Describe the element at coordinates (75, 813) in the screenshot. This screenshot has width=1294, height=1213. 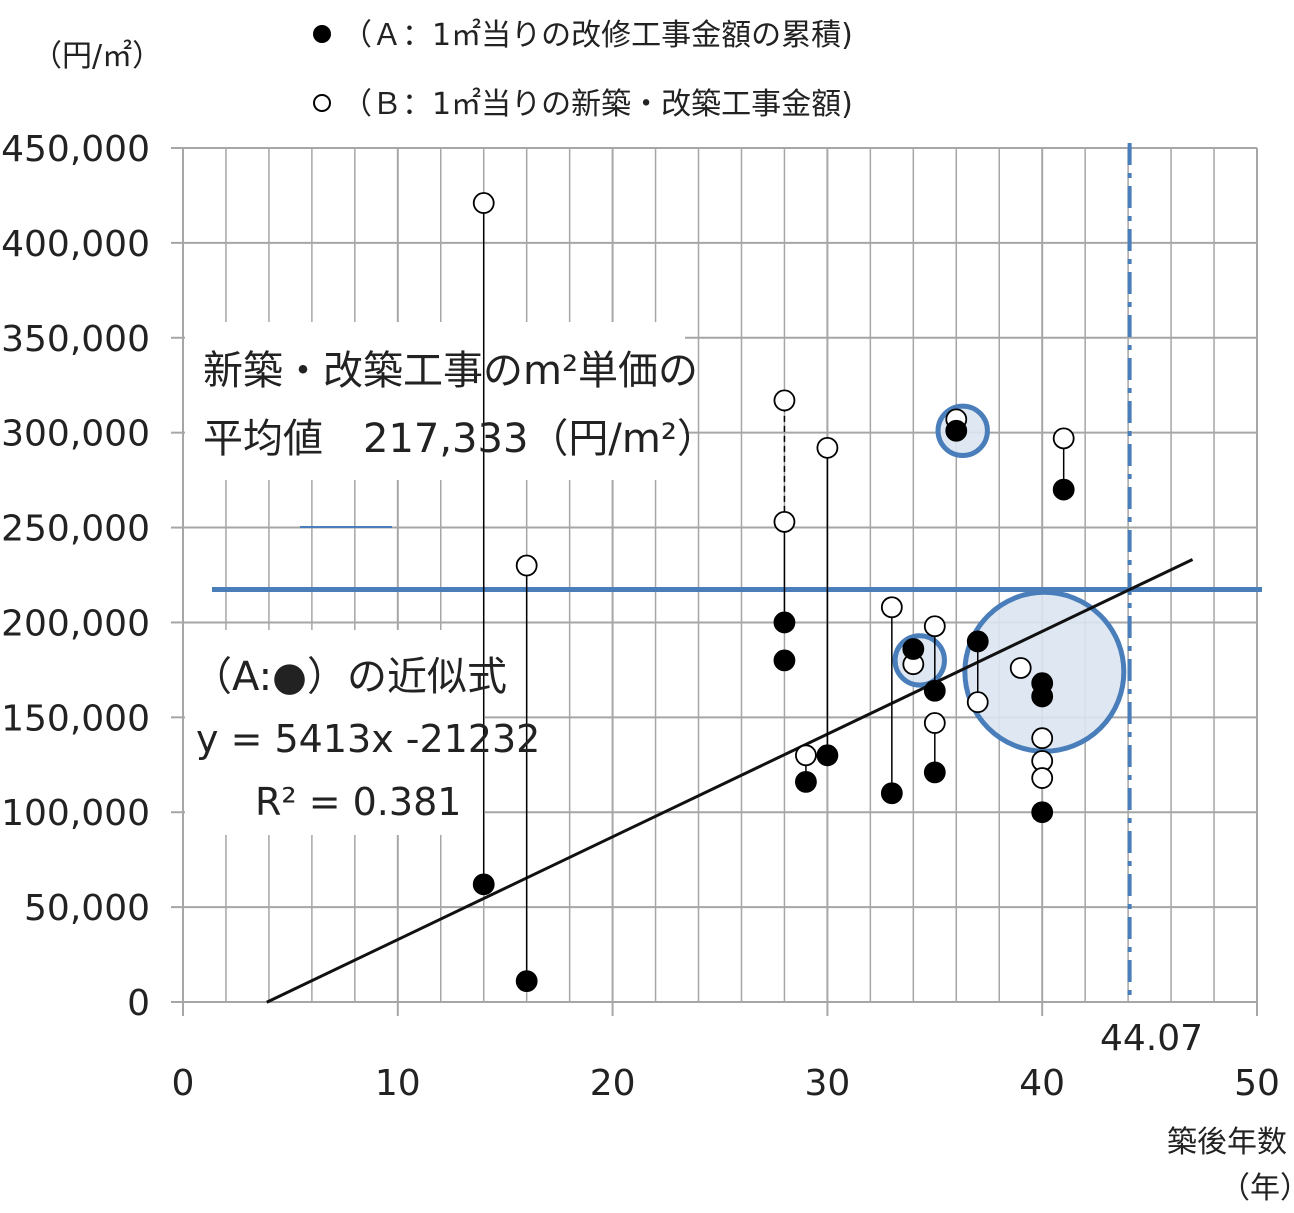
I see `y-tick-label: 100,000` at that location.